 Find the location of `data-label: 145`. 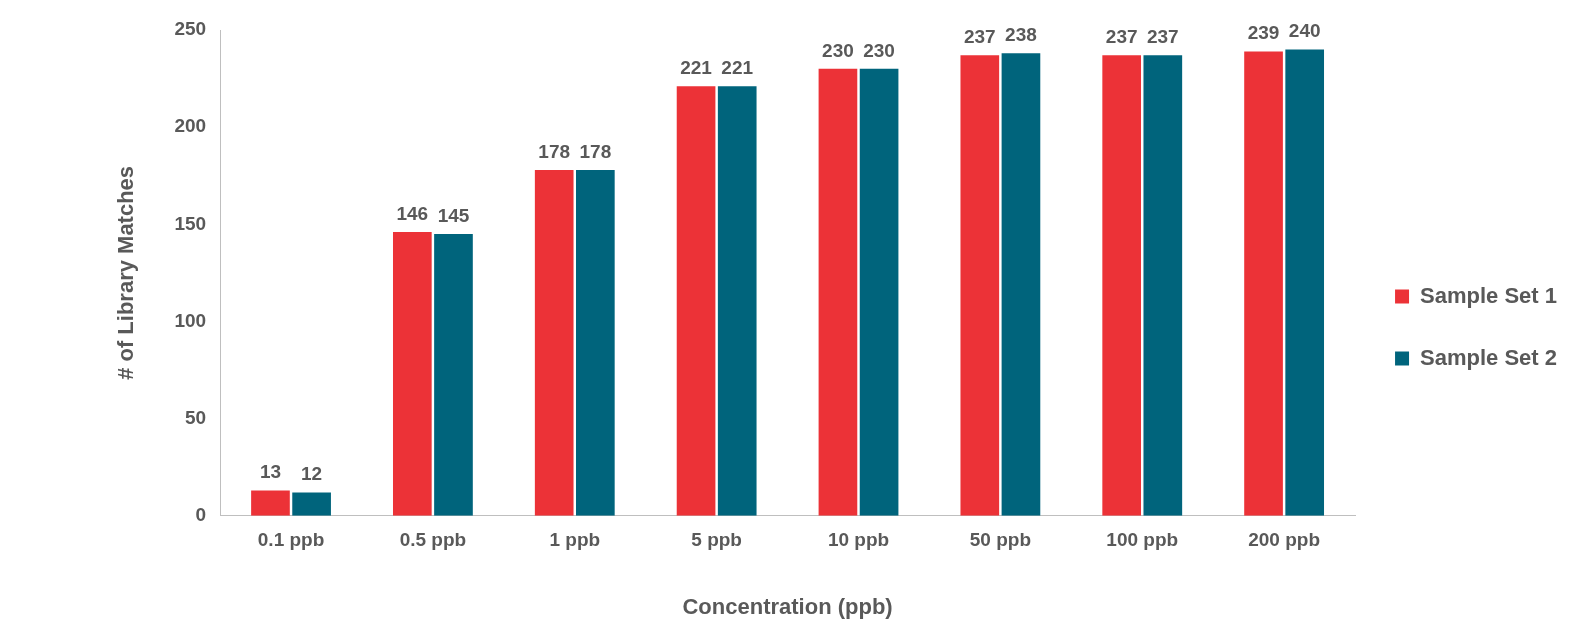

data-label: 145 is located at coordinates (453, 215).